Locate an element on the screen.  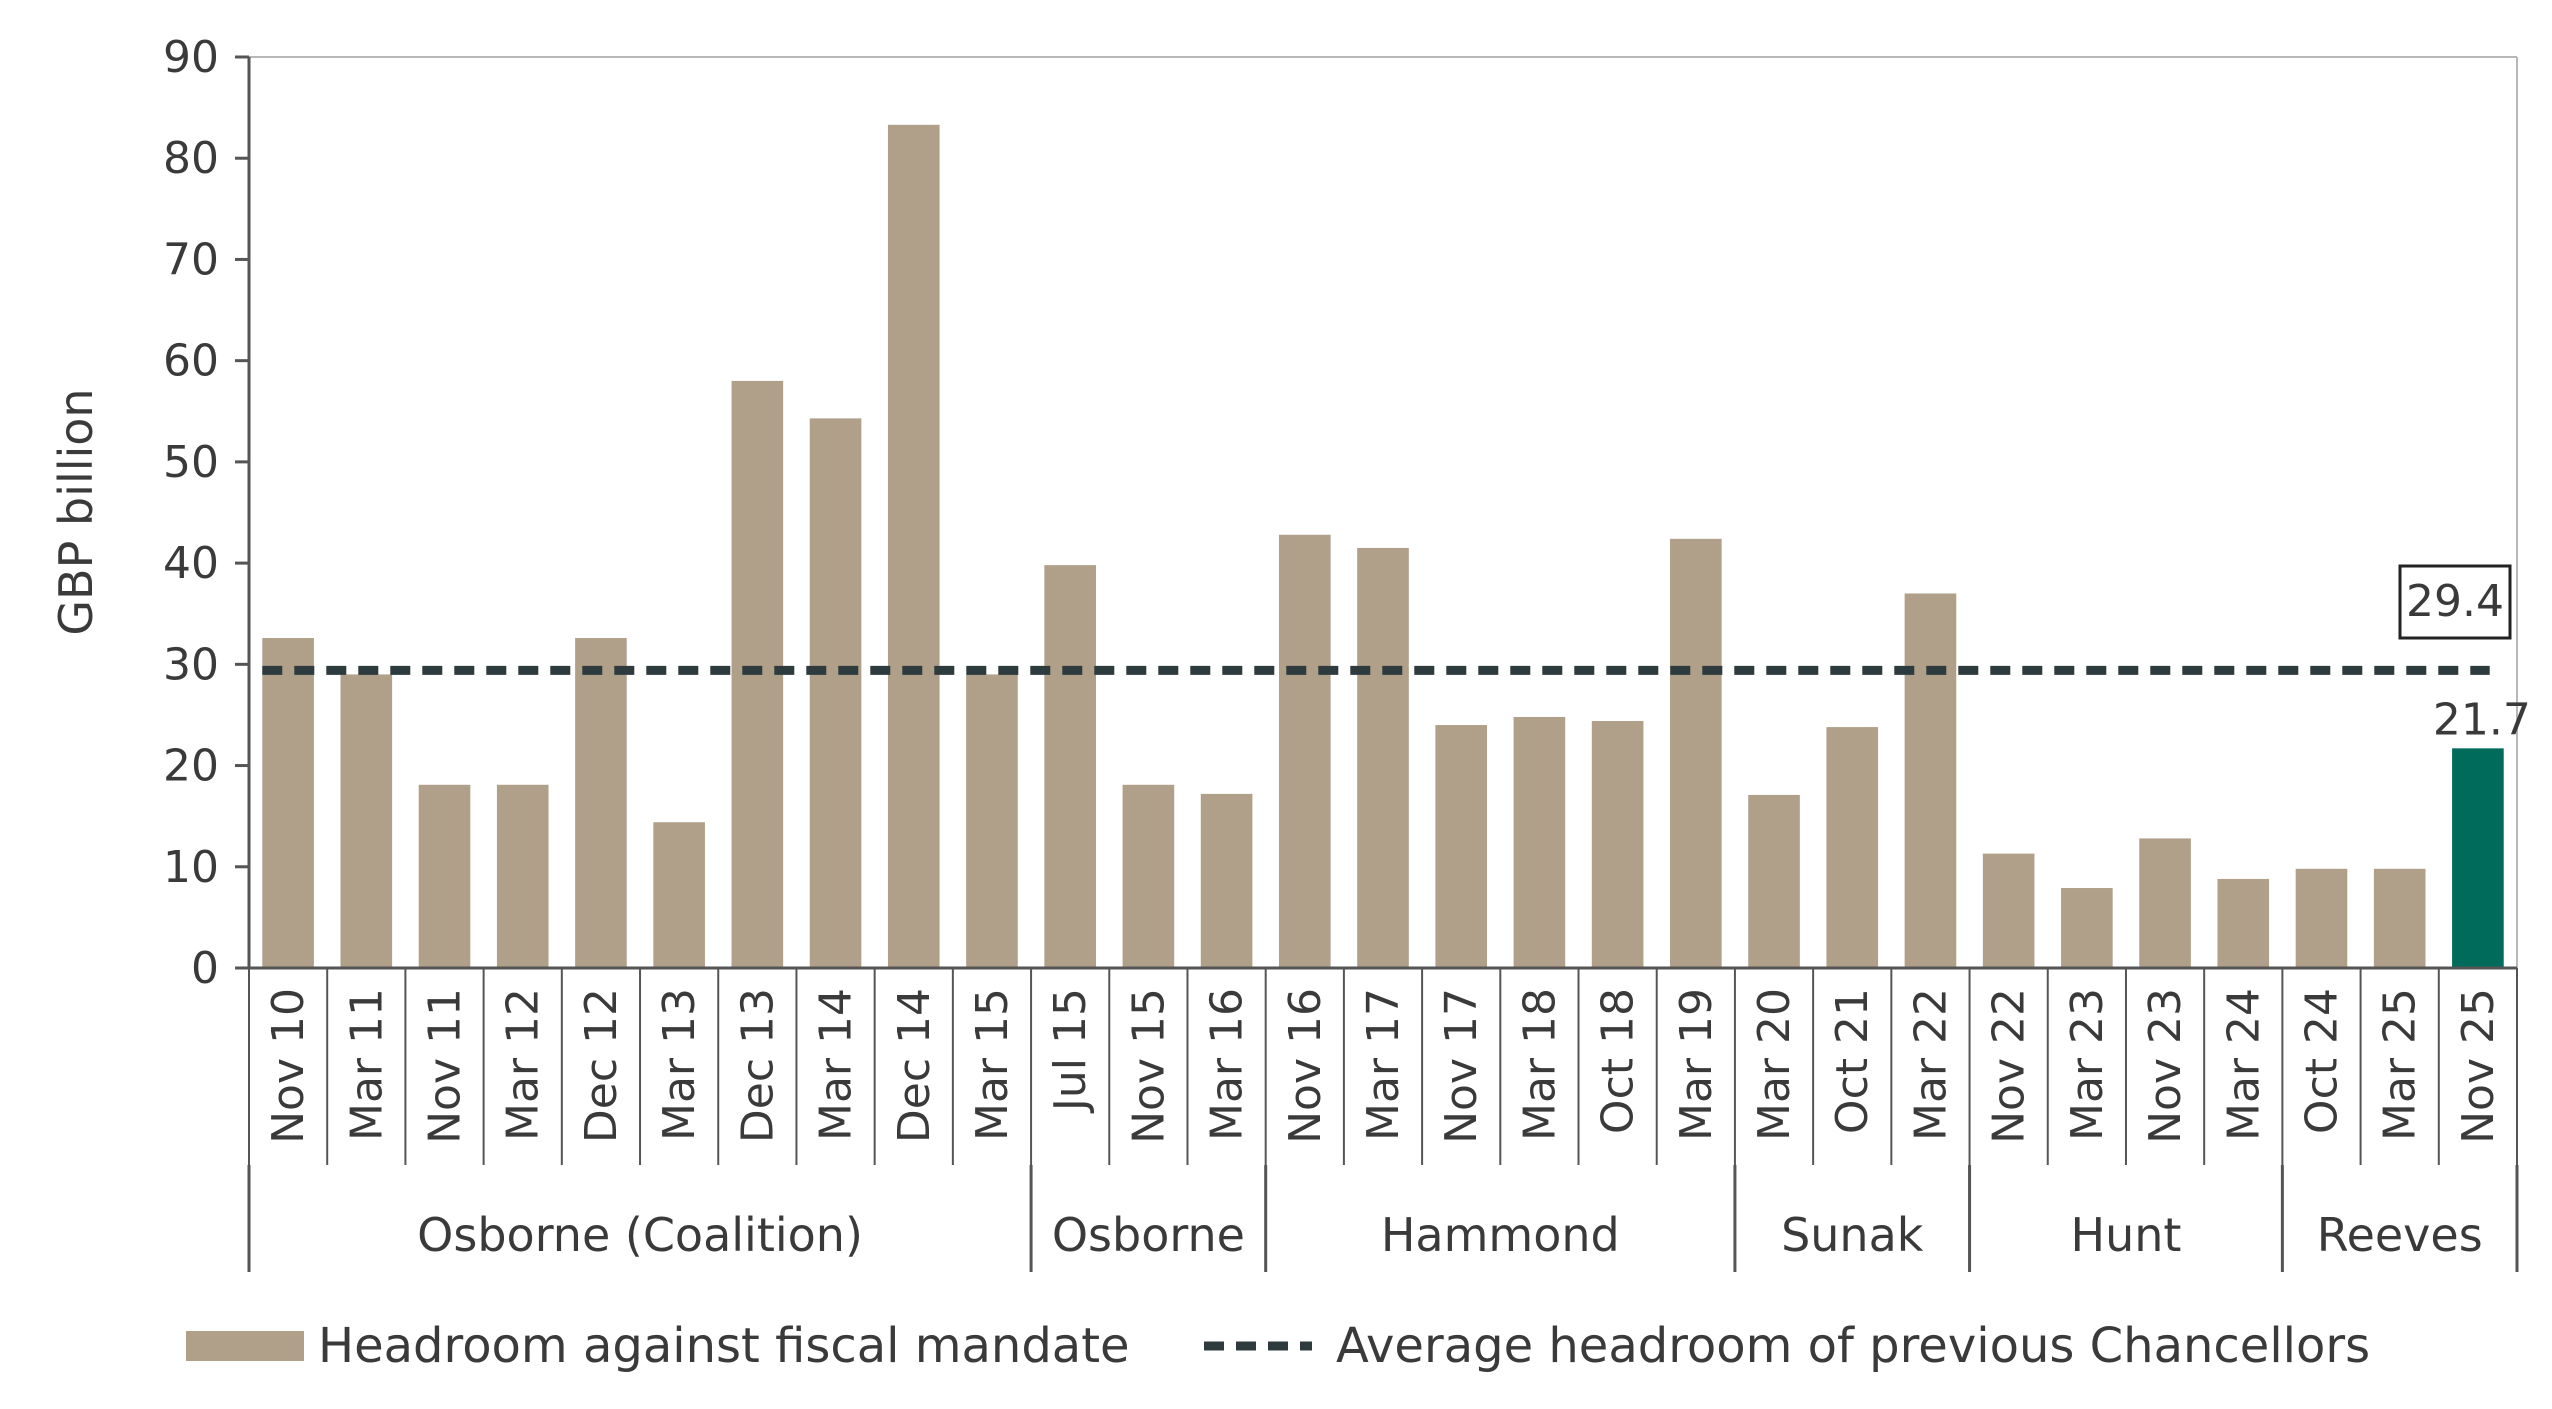
y-tick-label: 0 is located at coordinates (205, 968).